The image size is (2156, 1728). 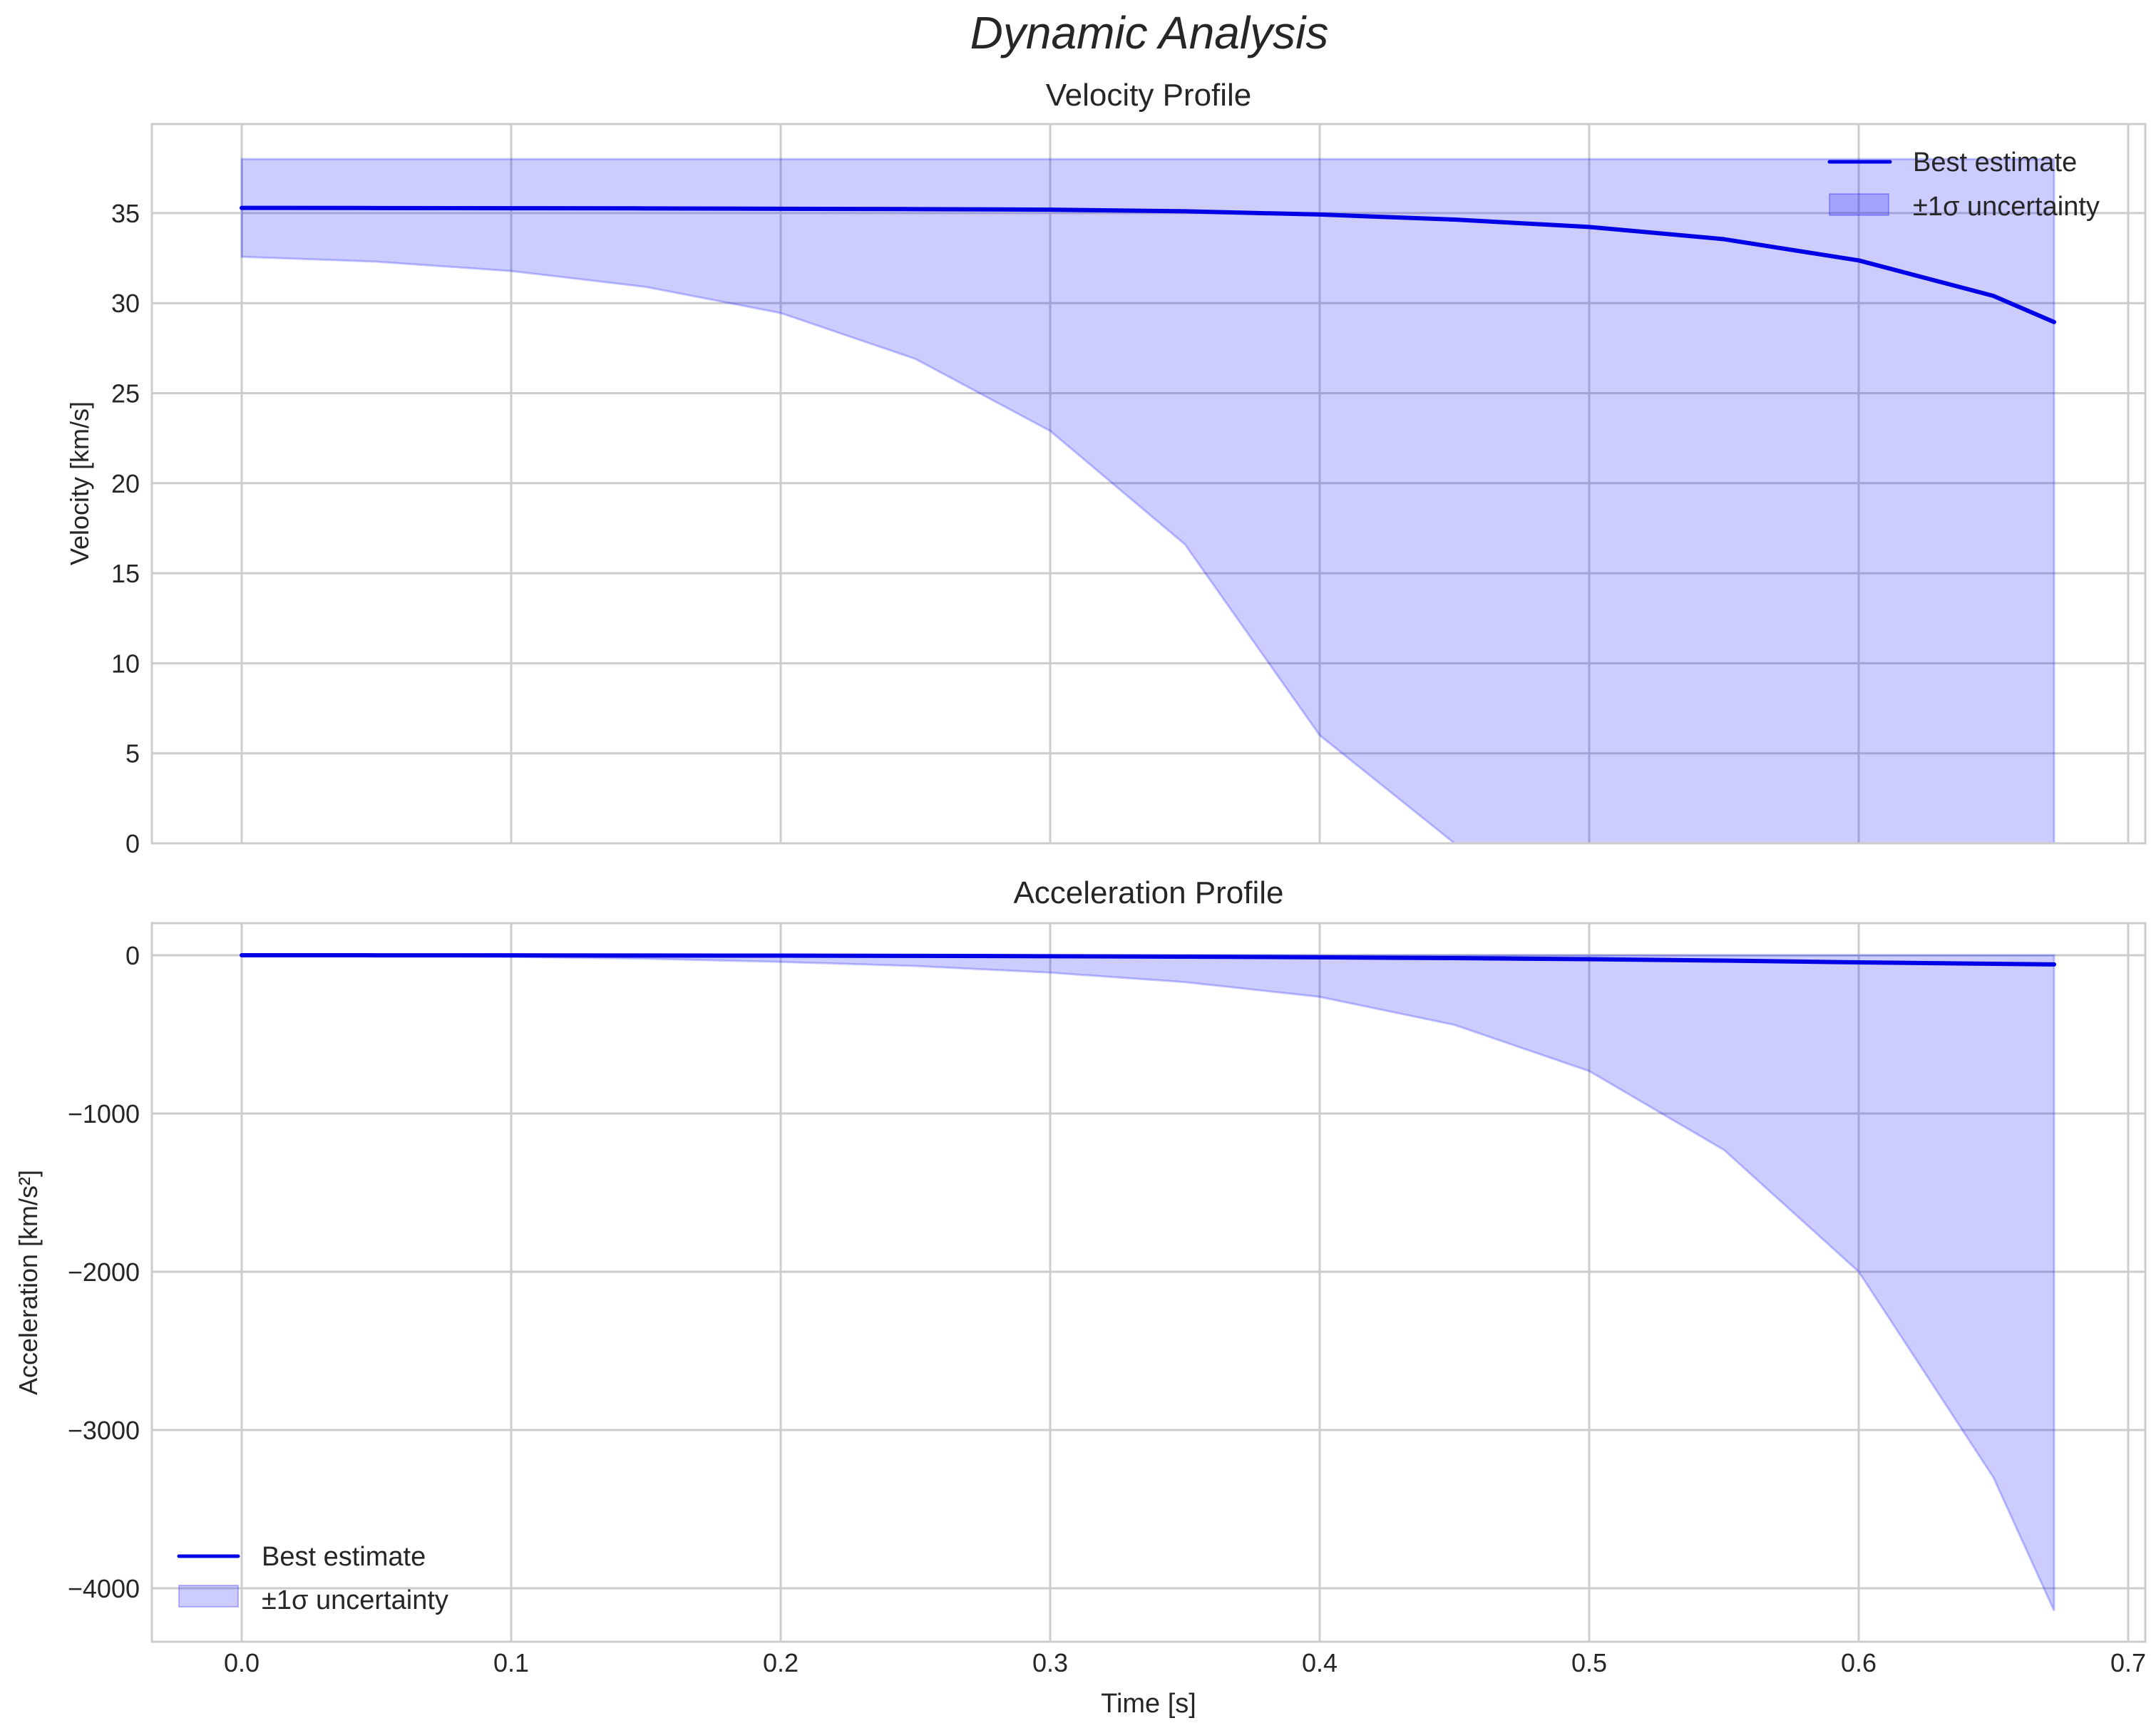 What do you see at coordinates (125, 483) in the screenshot?
I see `y-tick-label: 20` at bounding box center [125, 483].